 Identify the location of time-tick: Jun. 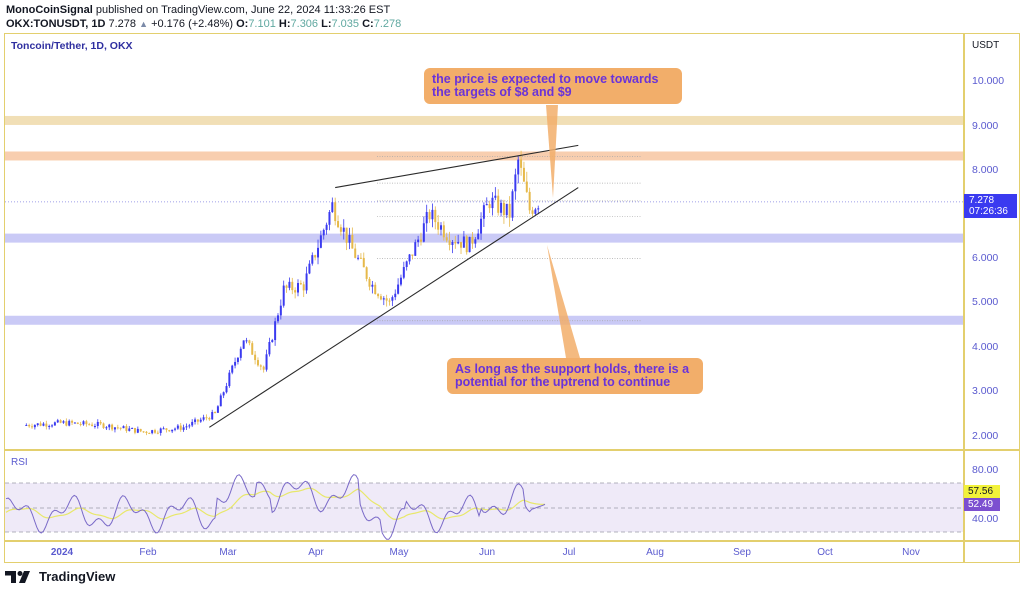
(487, 552).